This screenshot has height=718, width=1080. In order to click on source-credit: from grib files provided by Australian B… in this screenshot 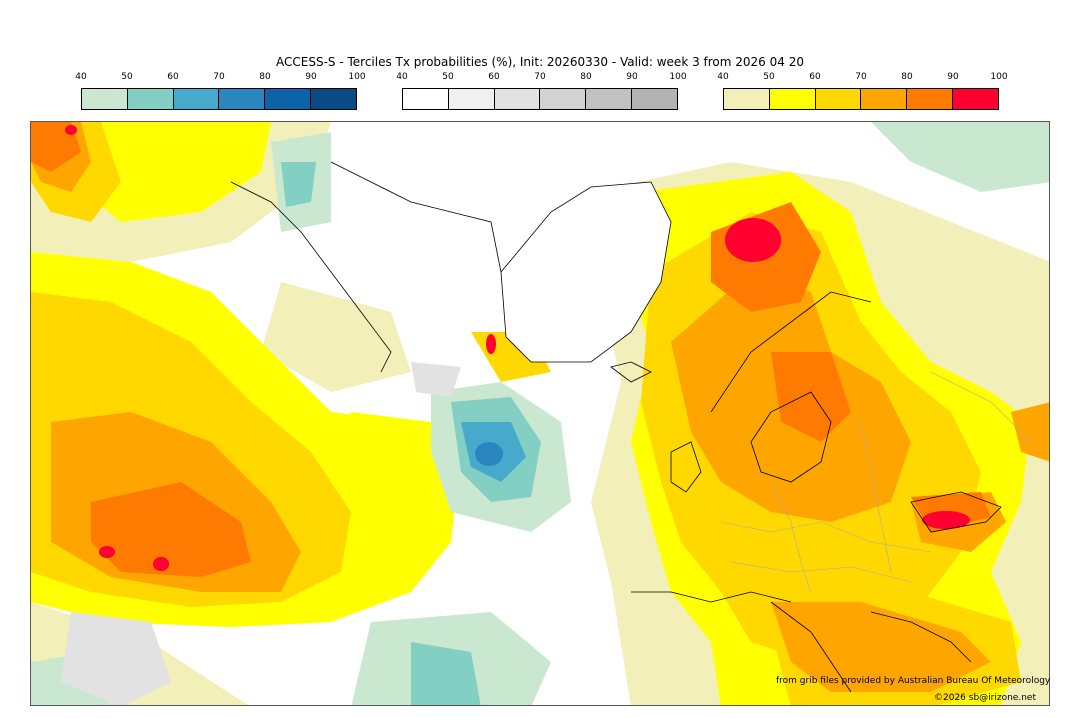, I will do `click(913, 681)`.